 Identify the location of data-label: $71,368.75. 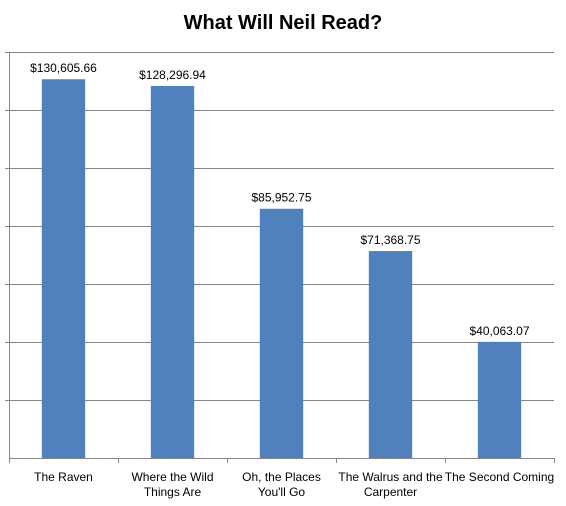
(390, 240).